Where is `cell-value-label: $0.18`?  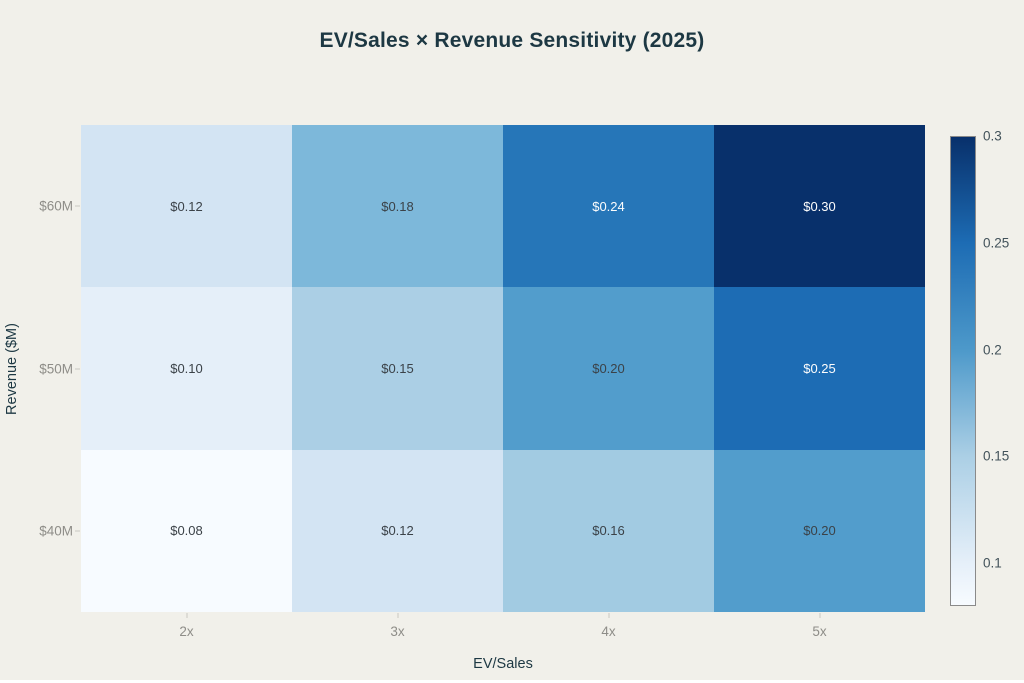 cell-value-label: $0.18 is located at coordinates (397, 206).